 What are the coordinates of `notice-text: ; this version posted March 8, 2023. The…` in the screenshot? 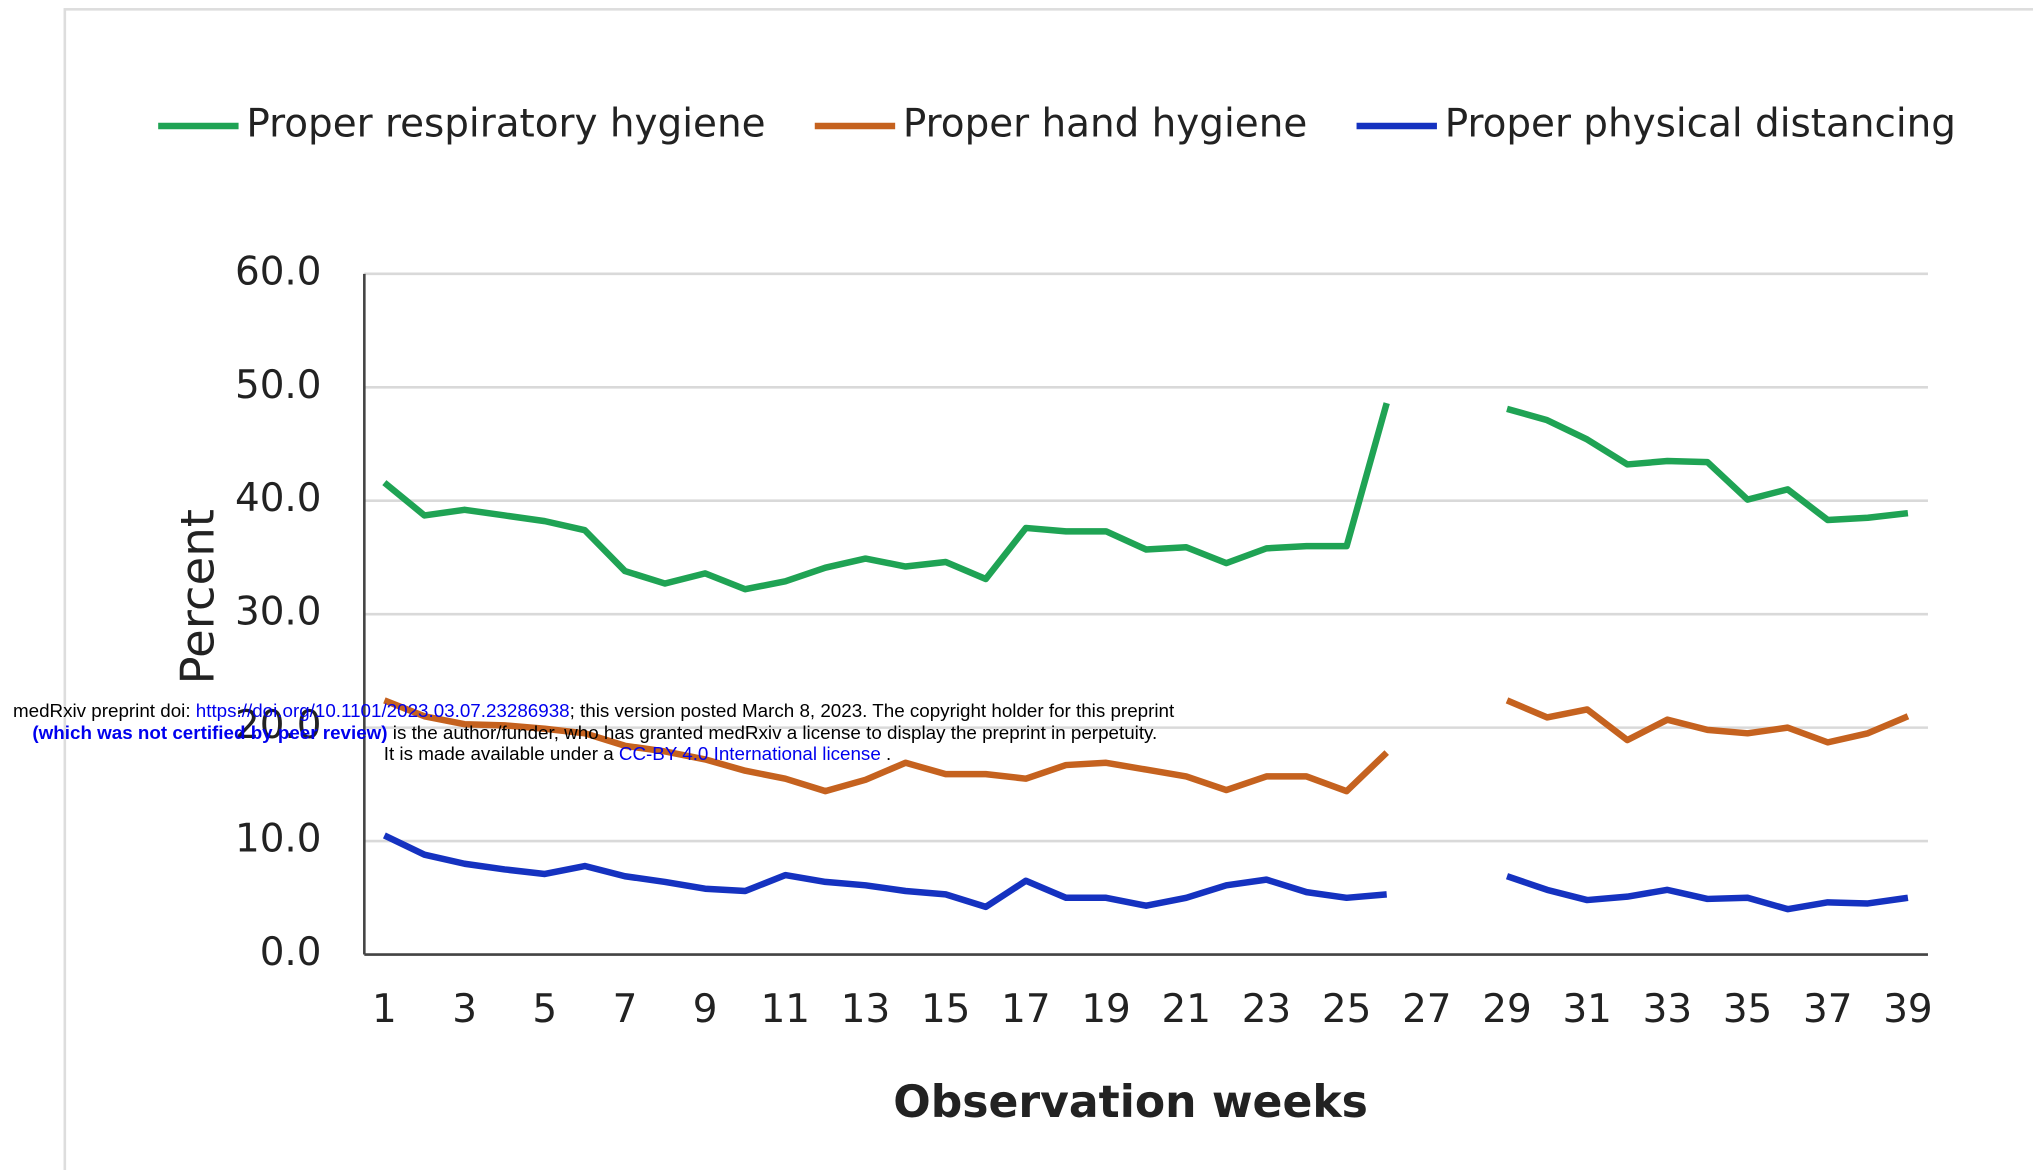 It's located at (872, 710).